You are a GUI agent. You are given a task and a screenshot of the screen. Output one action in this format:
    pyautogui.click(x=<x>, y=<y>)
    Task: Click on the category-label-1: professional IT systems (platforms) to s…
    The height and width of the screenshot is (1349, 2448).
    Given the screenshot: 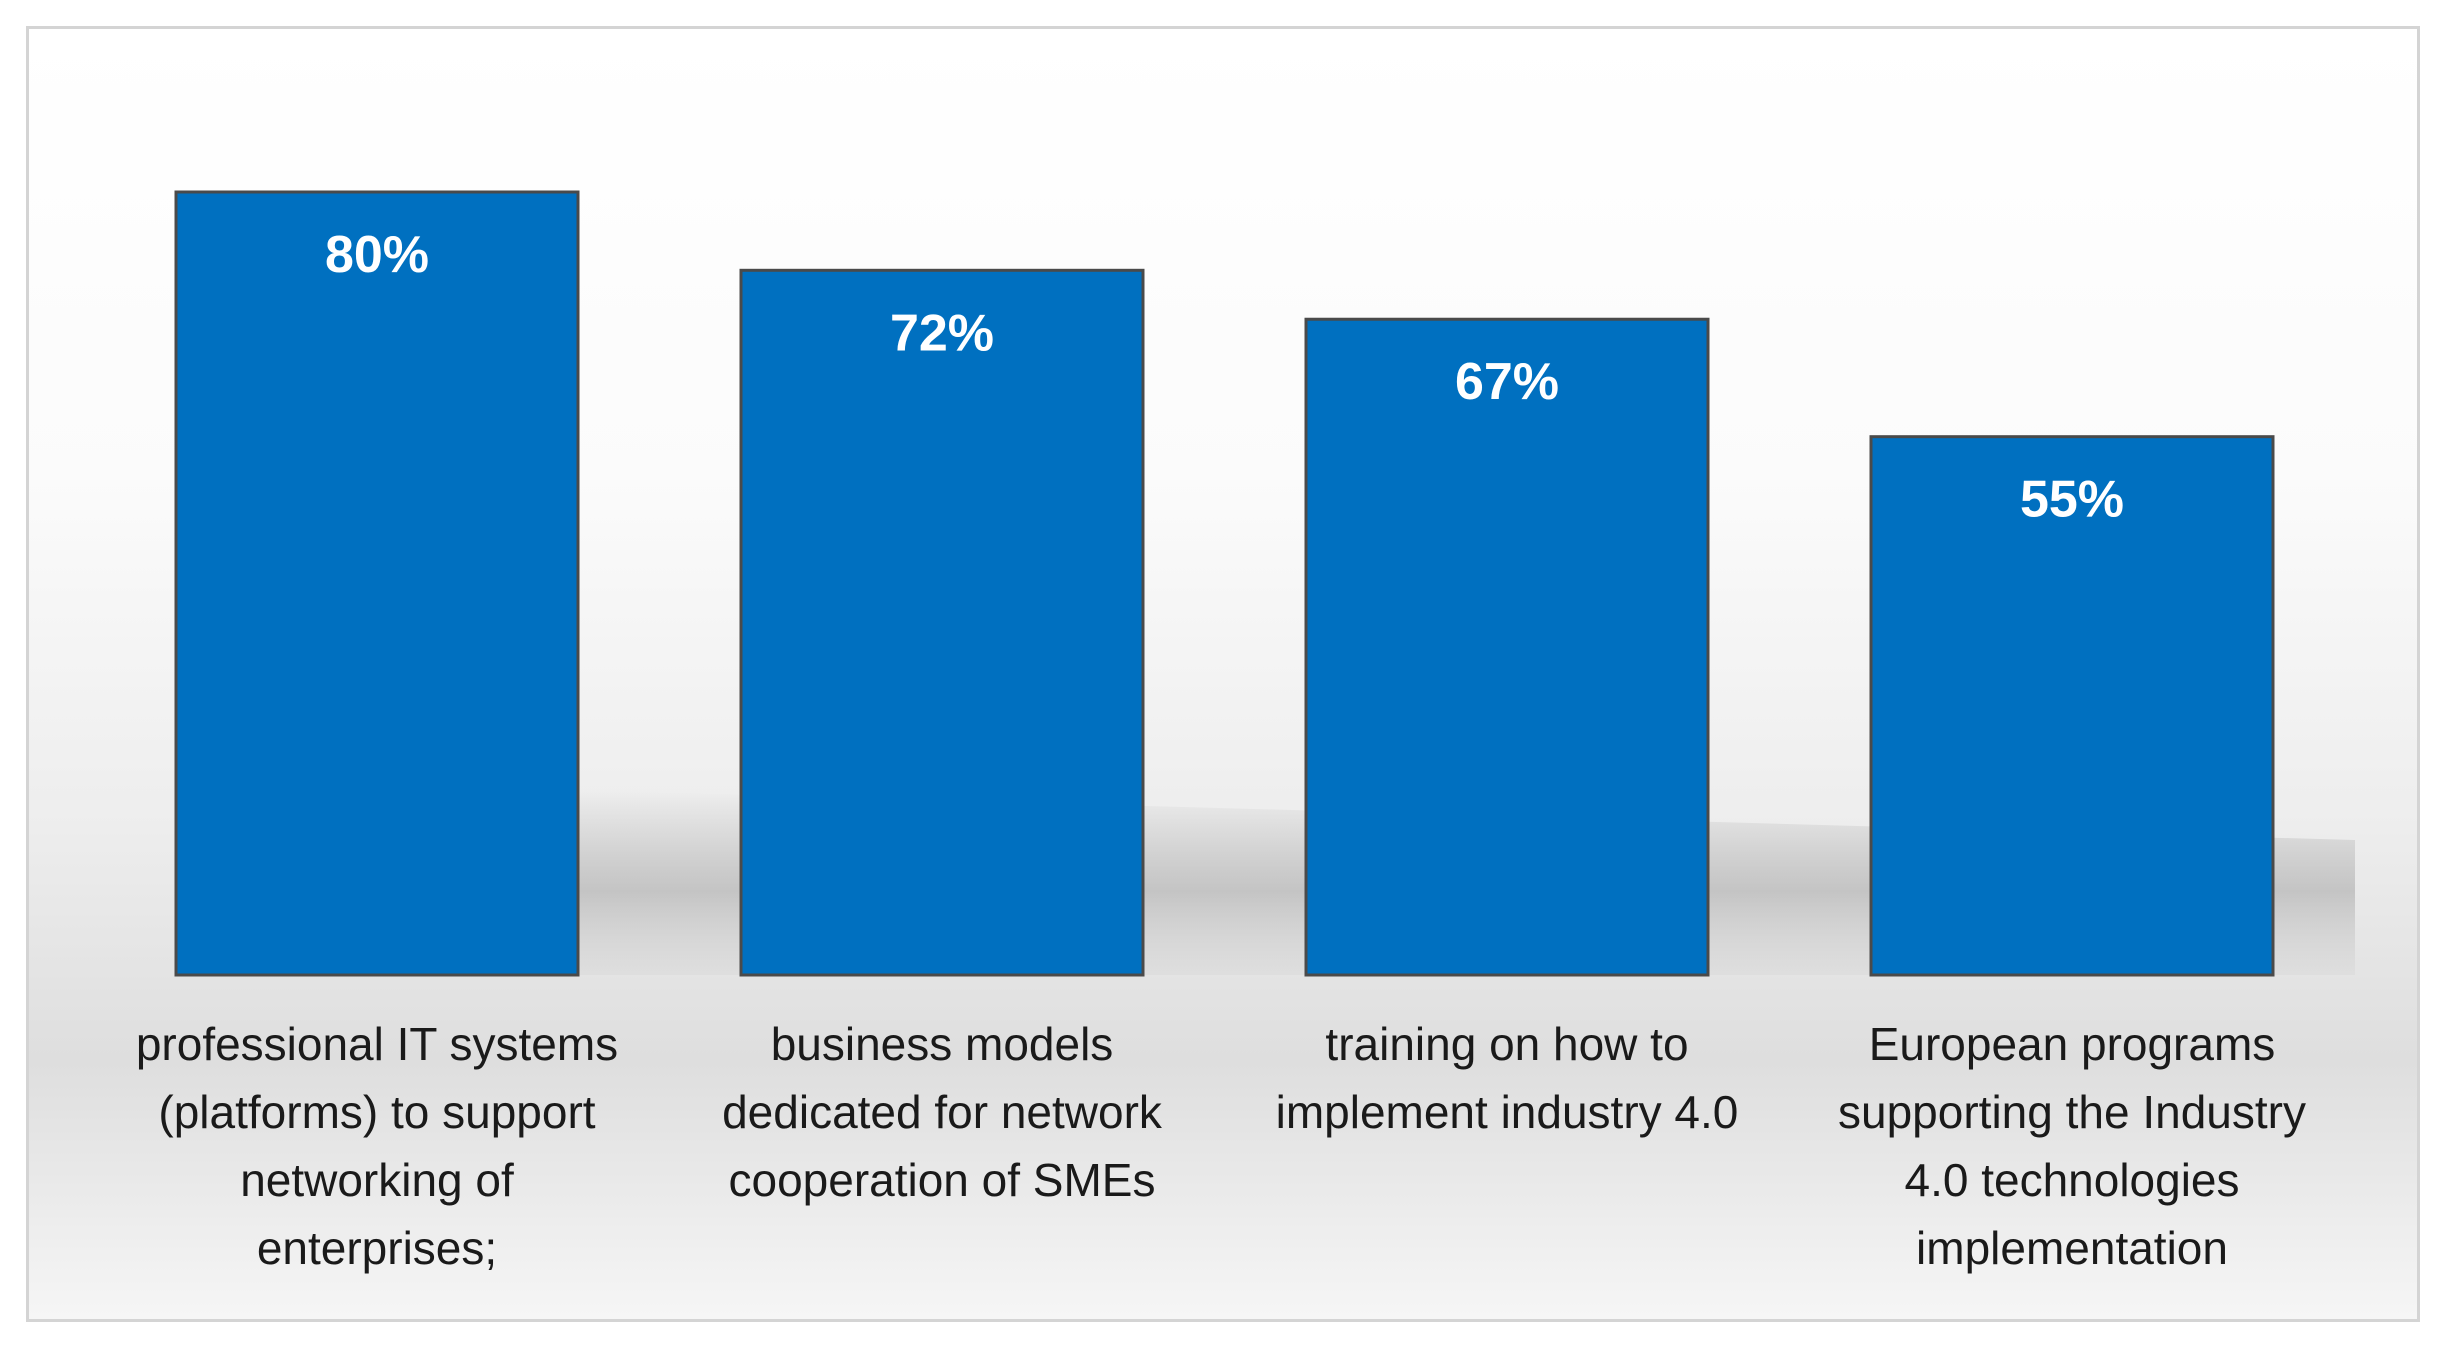 What is the action you would take?
    pyautogui.click(x=377, y=1146)
    